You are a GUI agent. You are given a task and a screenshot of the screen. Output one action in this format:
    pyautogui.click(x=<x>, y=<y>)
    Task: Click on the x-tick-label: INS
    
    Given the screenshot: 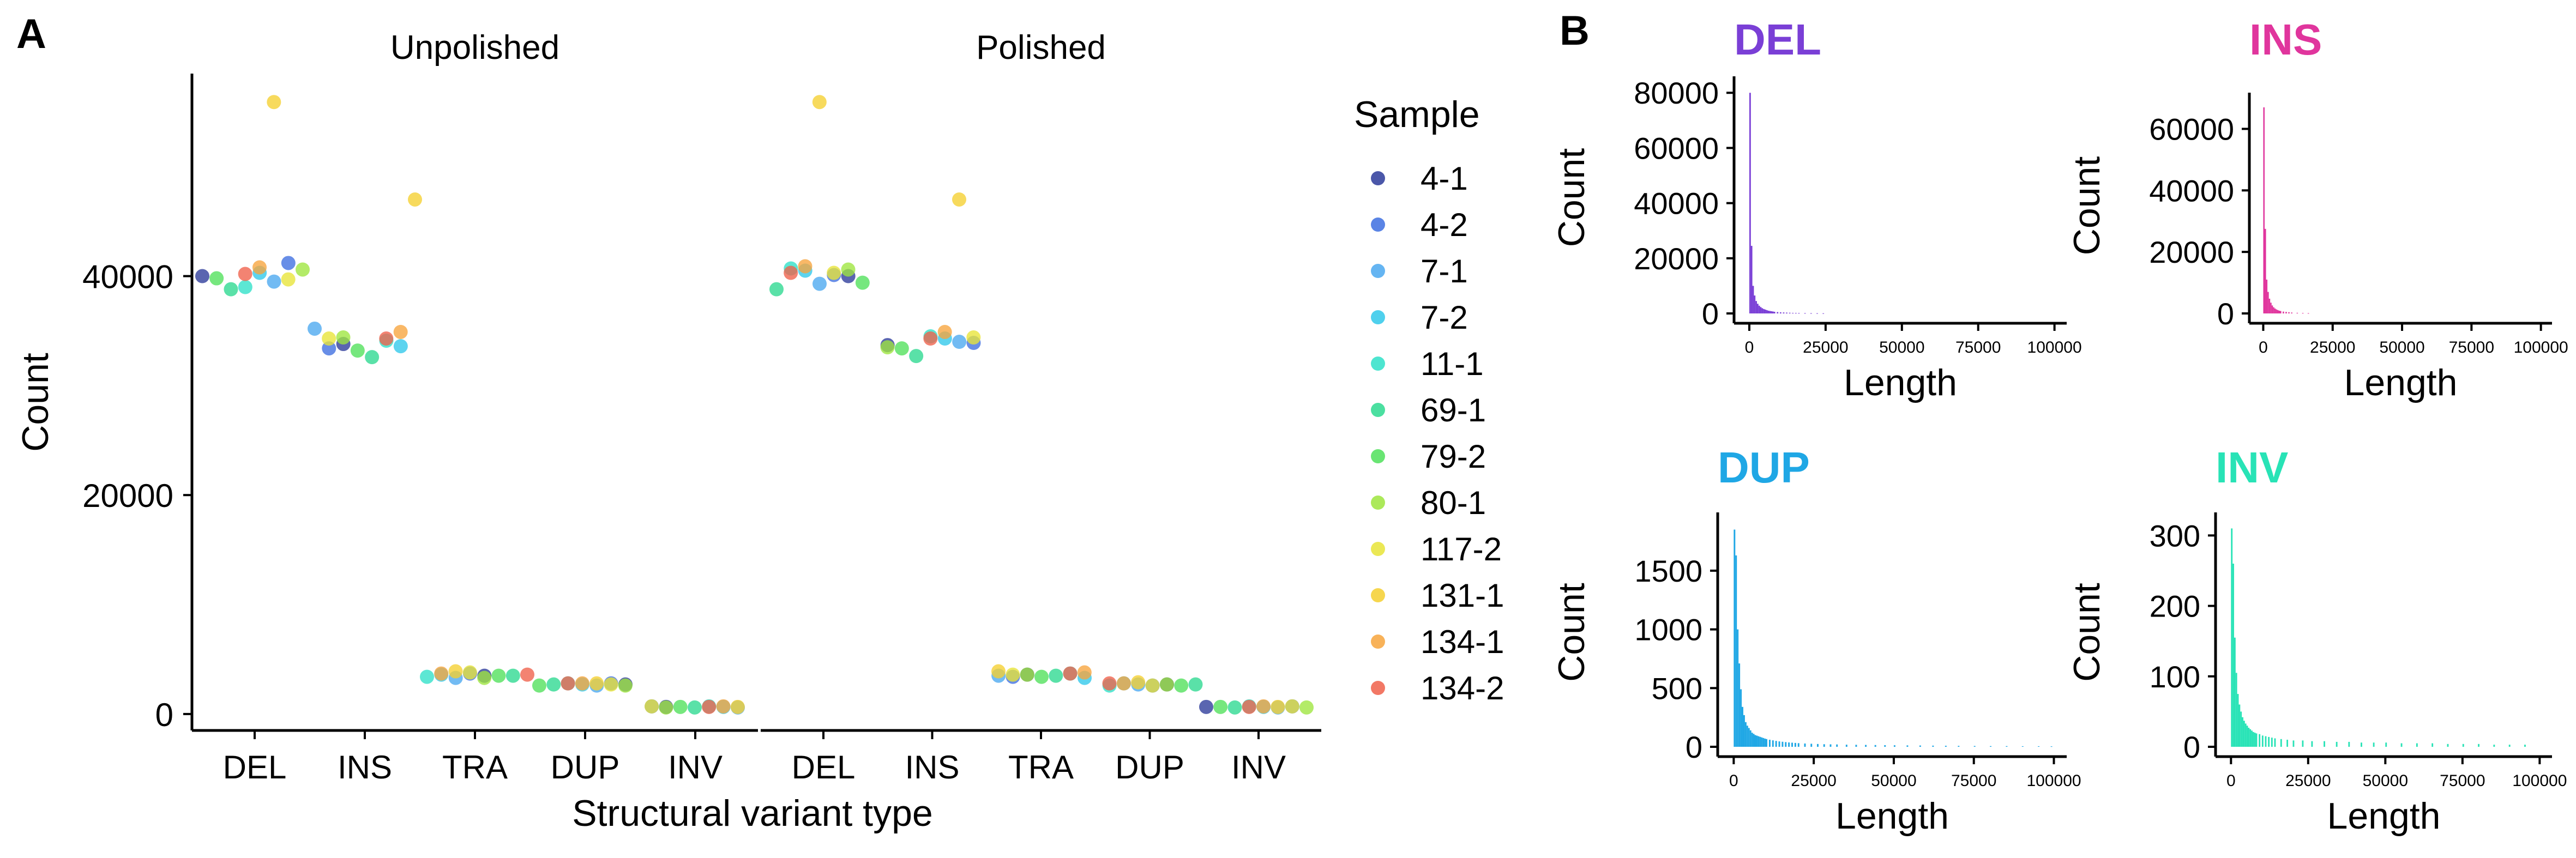 What is the action you would take?
    pyautogui.click(x=365, y=767)
    